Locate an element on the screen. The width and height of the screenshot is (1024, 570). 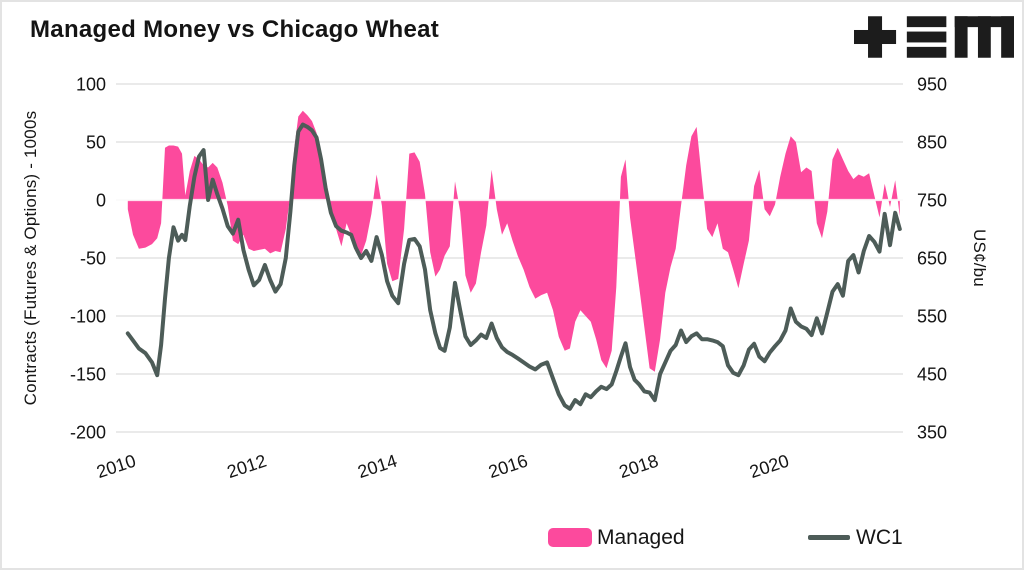
right-axis-tick-label: 850 is located at coordinates (932, 143).